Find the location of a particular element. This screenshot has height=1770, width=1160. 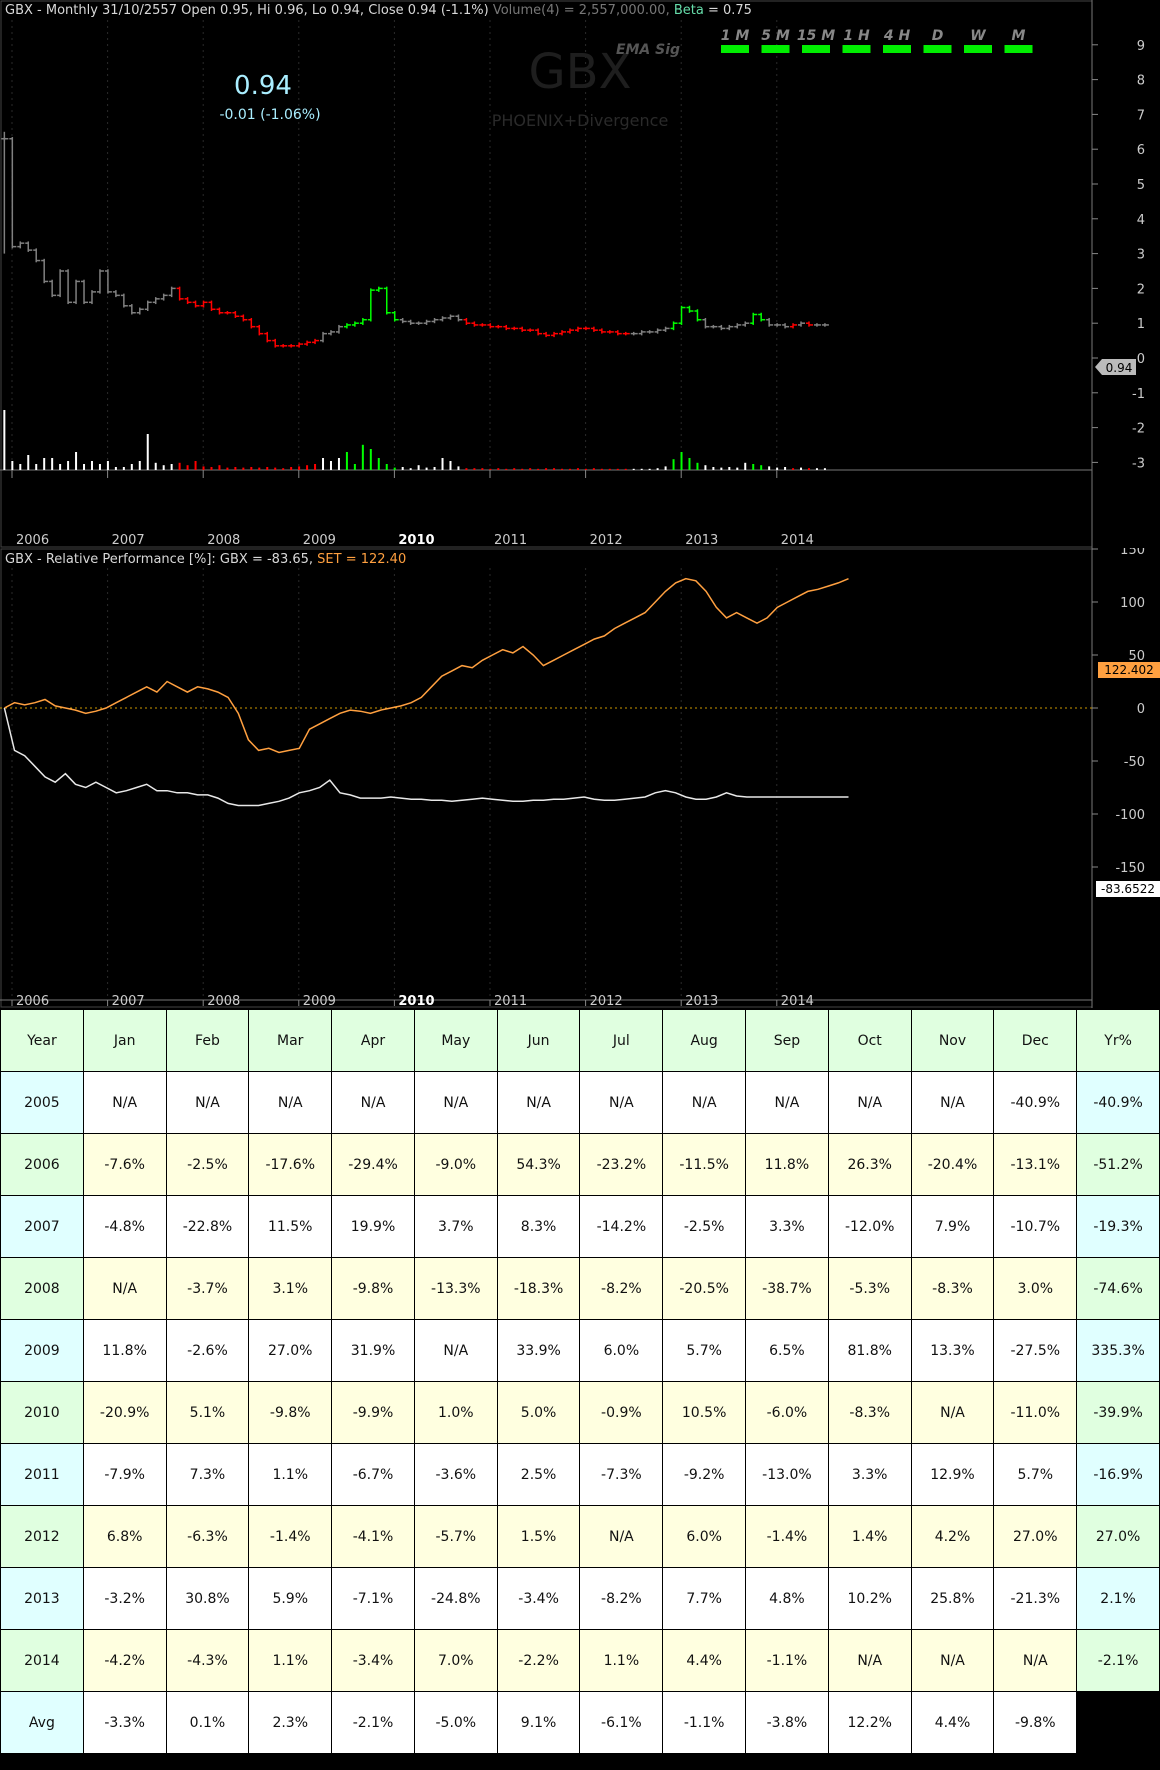

timeframe-label: D is located at coordinates (938, 36).